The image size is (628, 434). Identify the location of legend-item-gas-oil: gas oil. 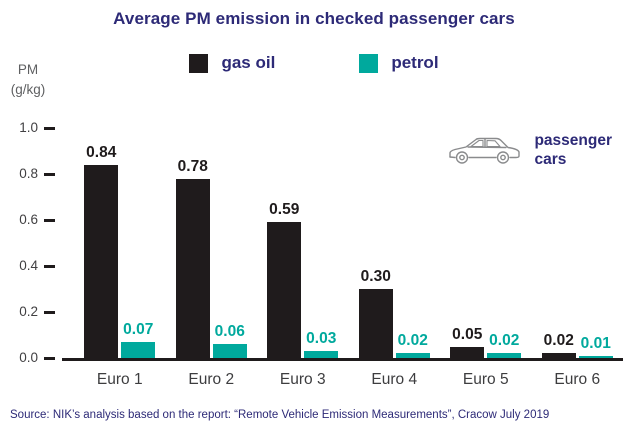
(232, 63).